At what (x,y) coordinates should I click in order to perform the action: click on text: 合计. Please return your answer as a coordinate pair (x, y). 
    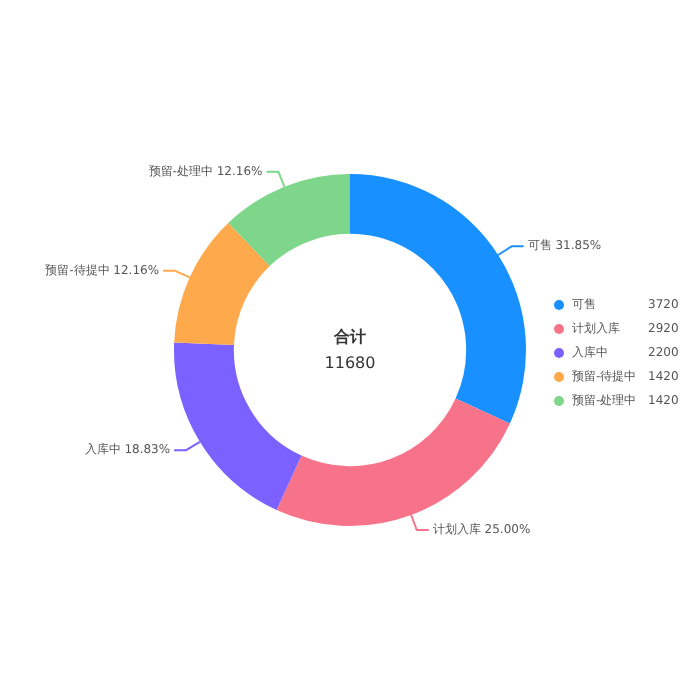
    Looking at the image, I should click on (349, 337).